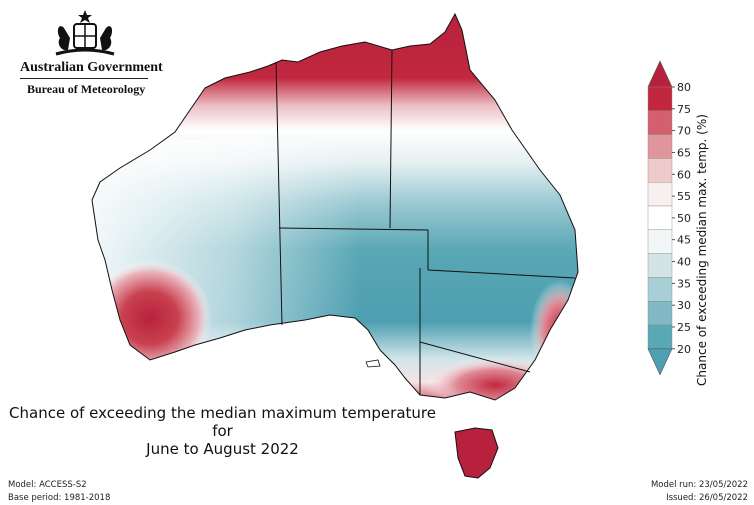  Describe the element at coordinates (85, 33) in the screenshot. I see `coat-of-arms-icon` at that location.